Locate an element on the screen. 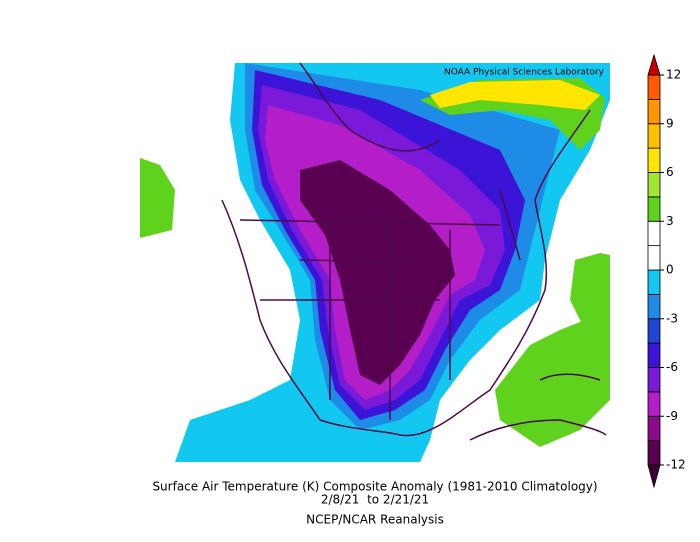 This screenshot has height=542, width=700. colorbar-under is located at coordinates (654, 476).